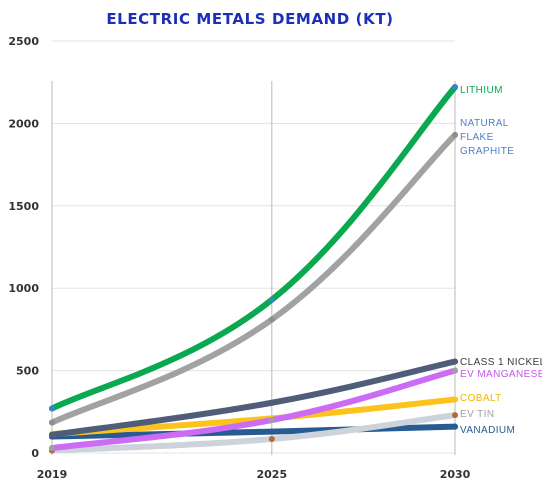 Image resolution: width=542 pixels, height=485 pixels. Describe the element at coordinates (455, 426) in the screenshot. I see `data-point-vanadium-2030` at that location.